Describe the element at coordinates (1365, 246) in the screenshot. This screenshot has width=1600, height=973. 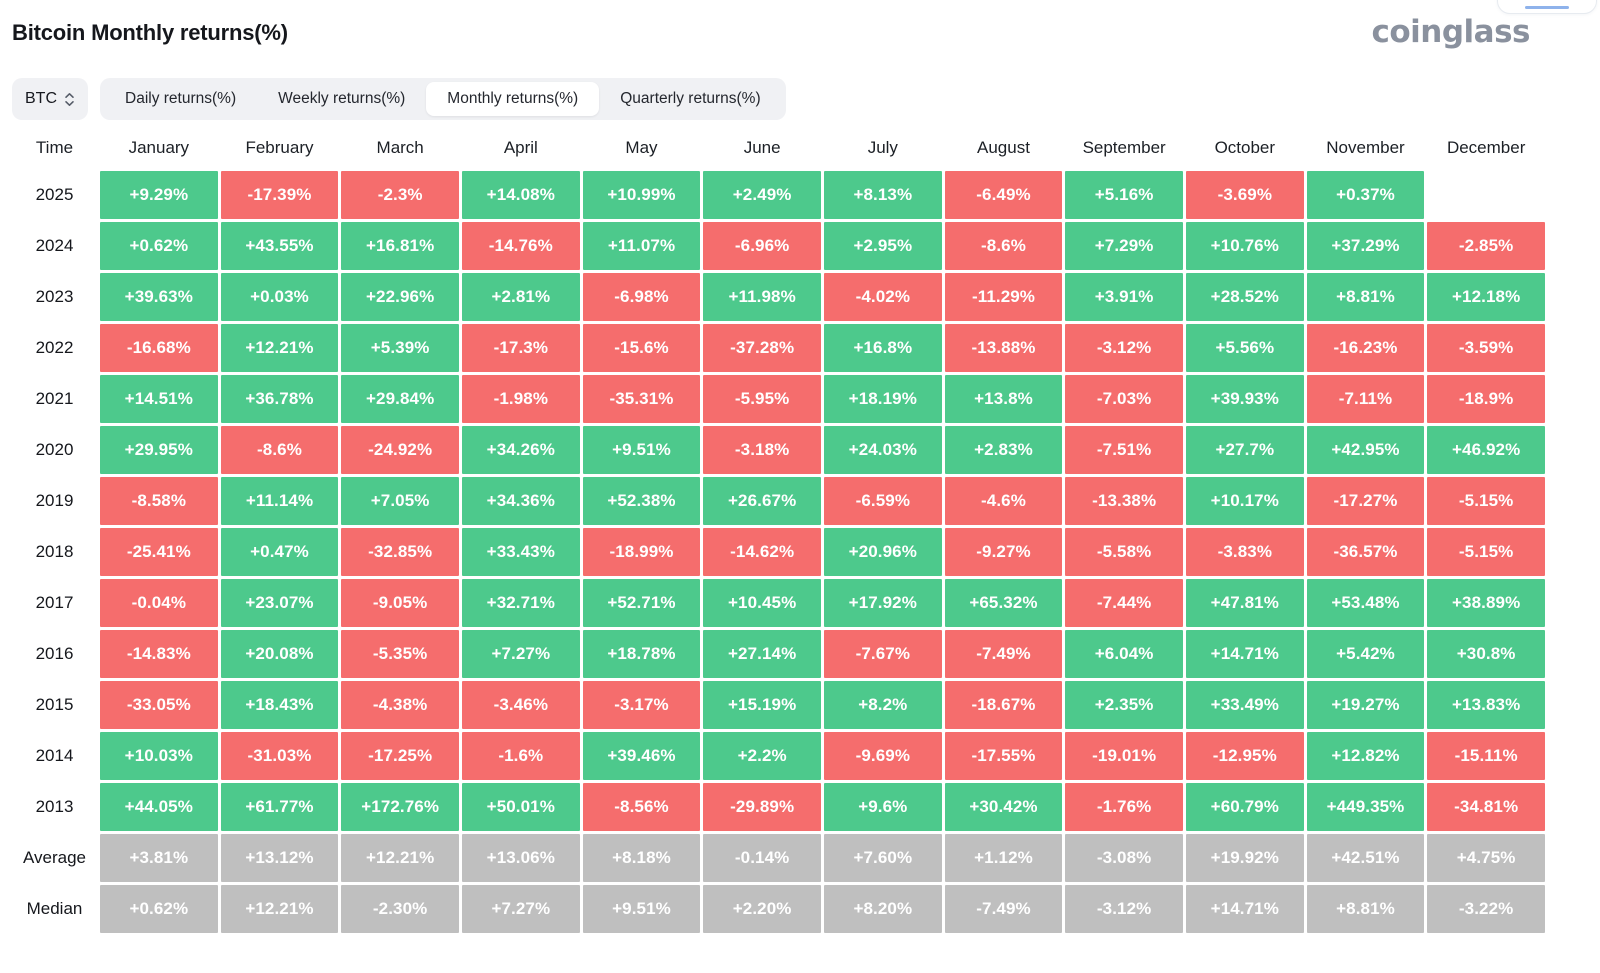
I see `return-cell: +37.29%` at that location.